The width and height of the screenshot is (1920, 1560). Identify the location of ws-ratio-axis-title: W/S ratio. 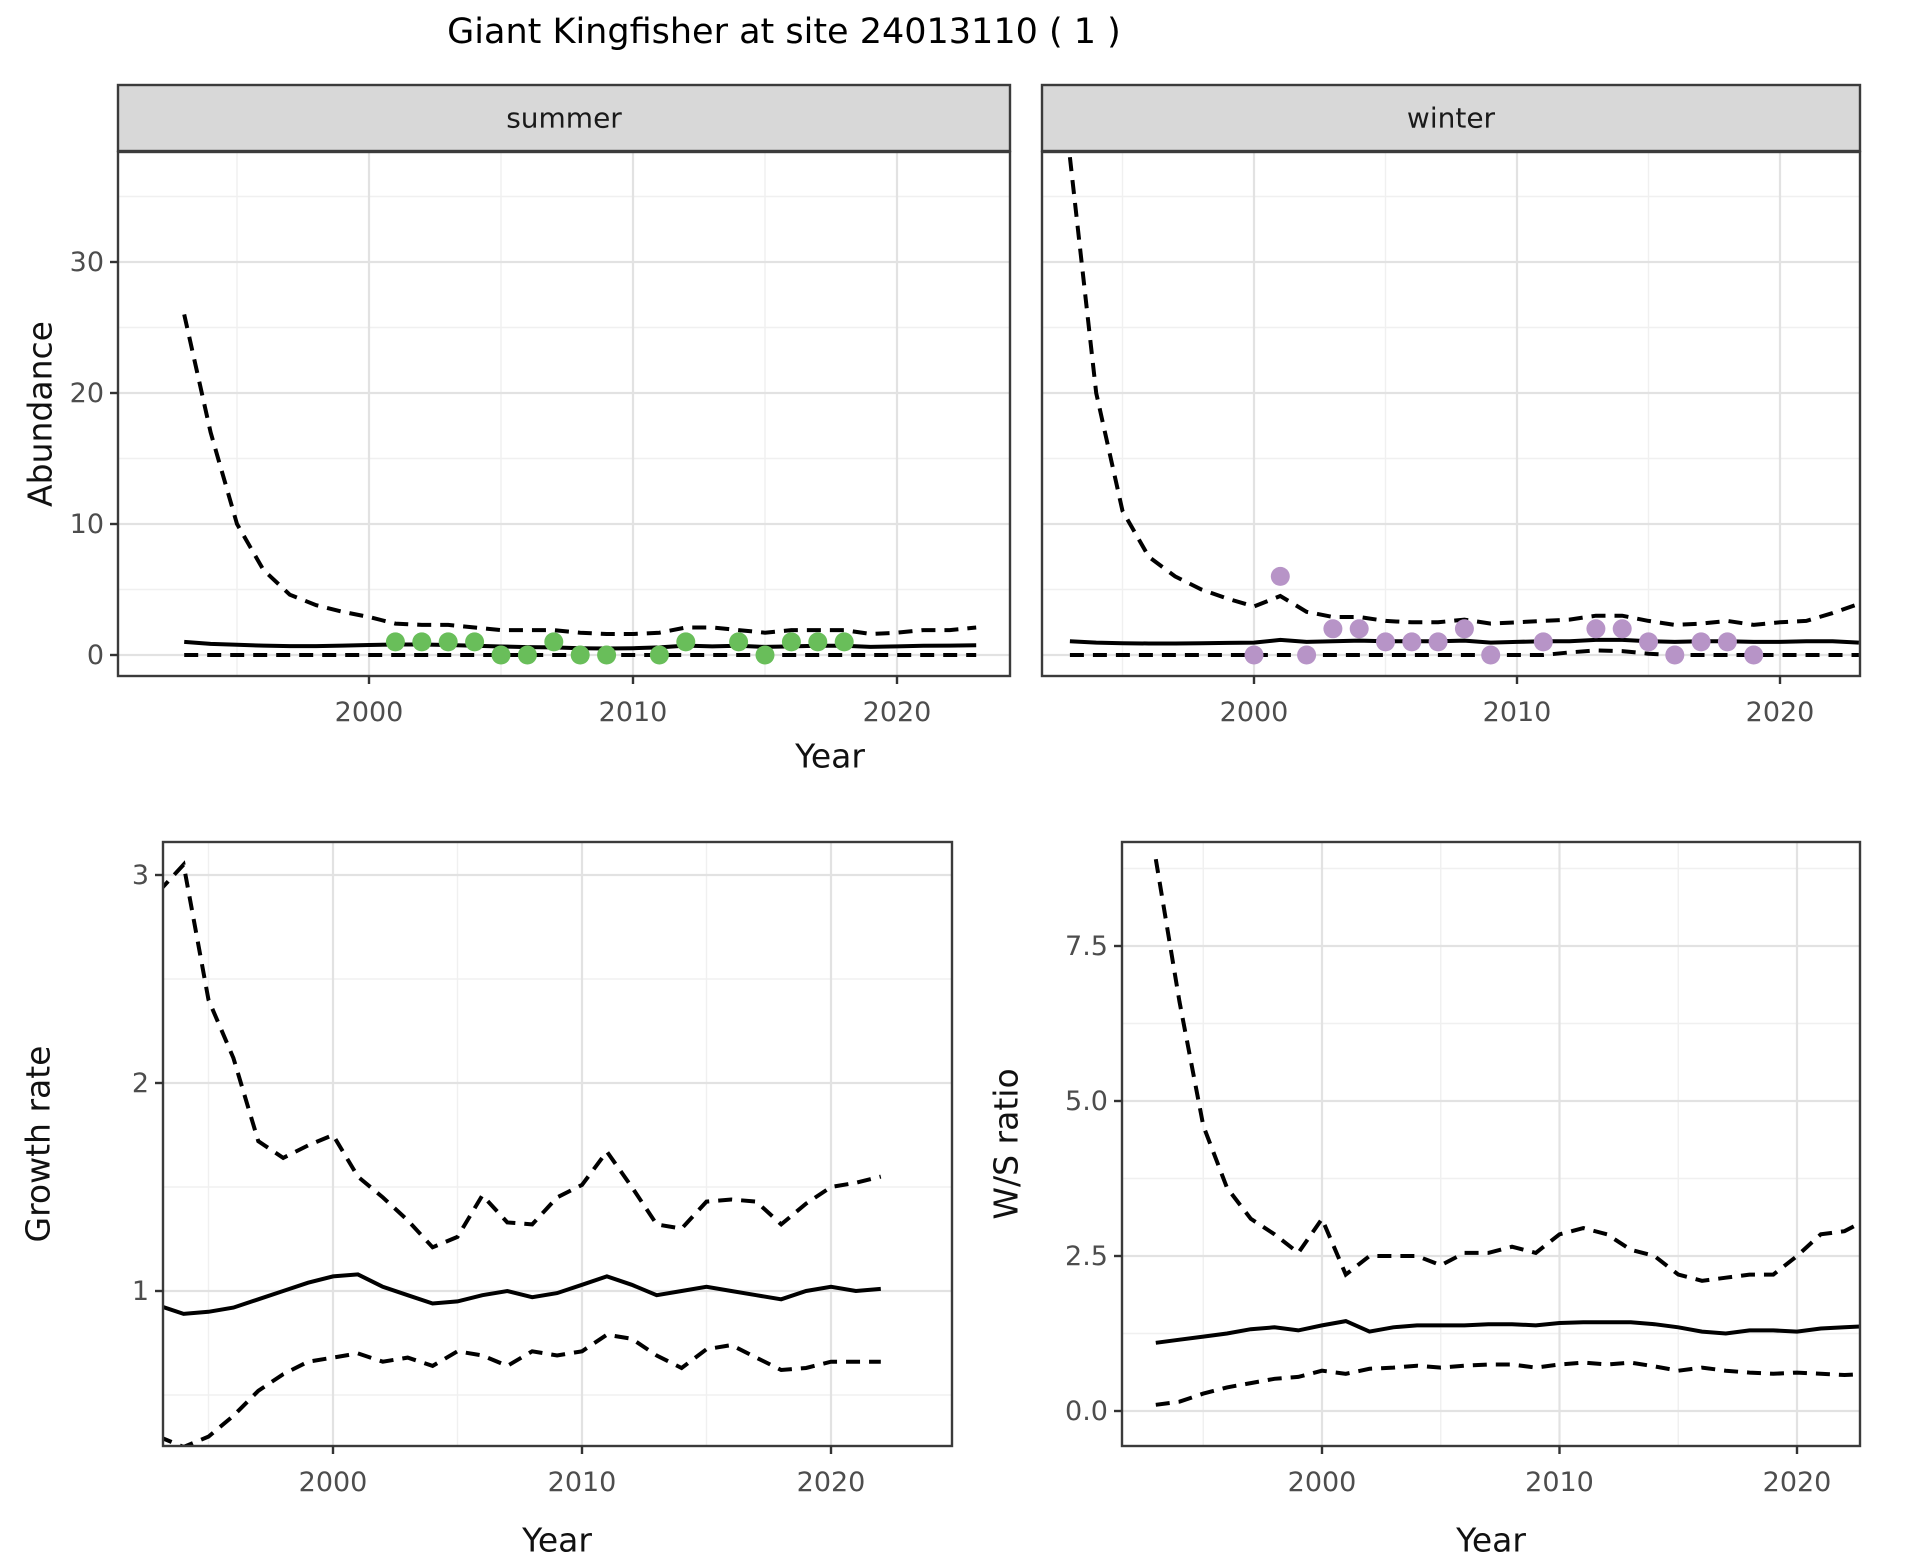
(1006, 1144).